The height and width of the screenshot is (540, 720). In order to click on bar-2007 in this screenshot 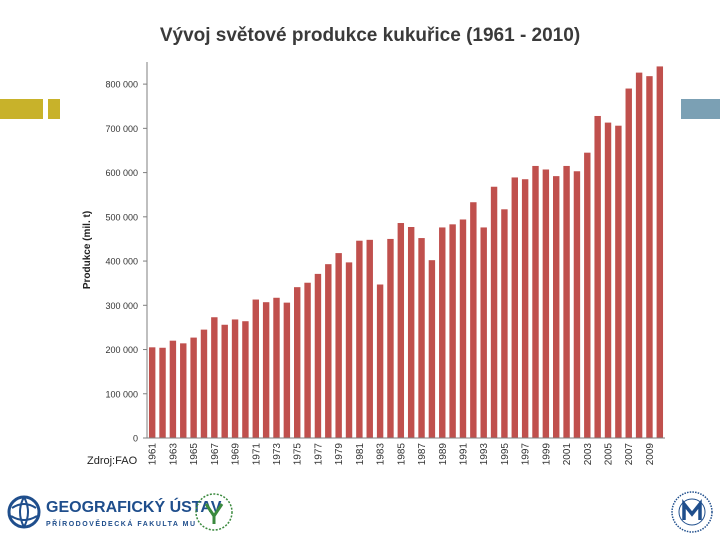, I will do `click(628, 263)`.